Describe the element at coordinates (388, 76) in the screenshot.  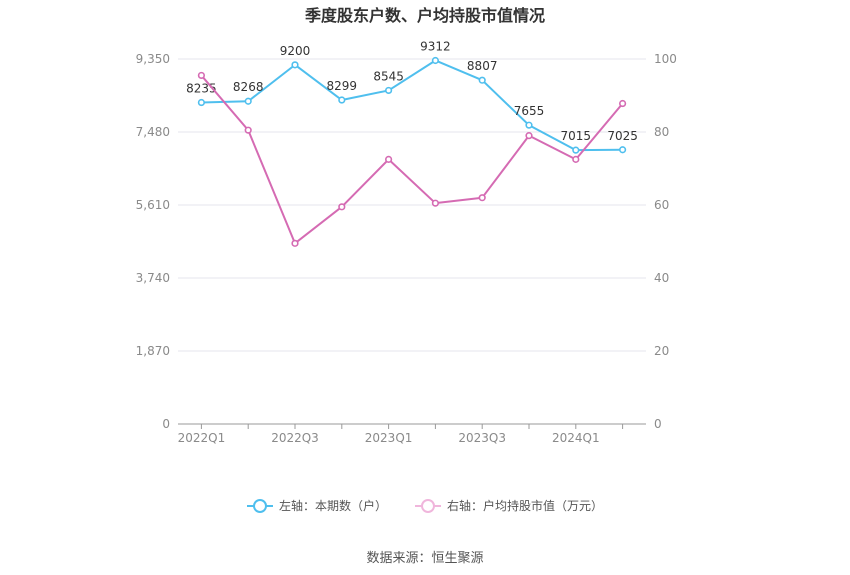
I see `data-label: 8545` at that location.